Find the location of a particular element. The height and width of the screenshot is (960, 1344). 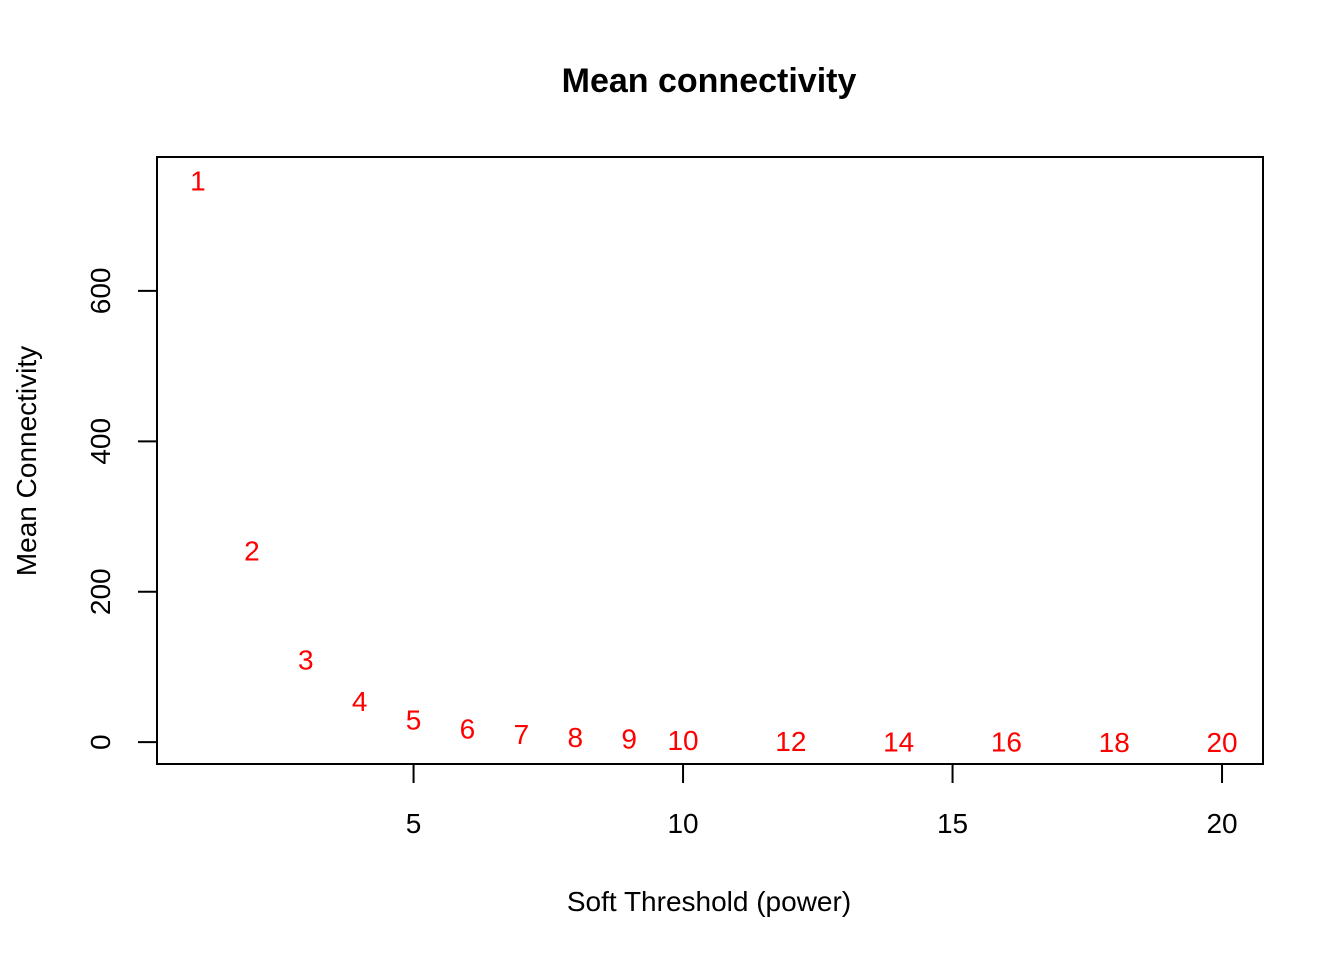

y-tick-label: 400 is located at coordinates (100, 441).